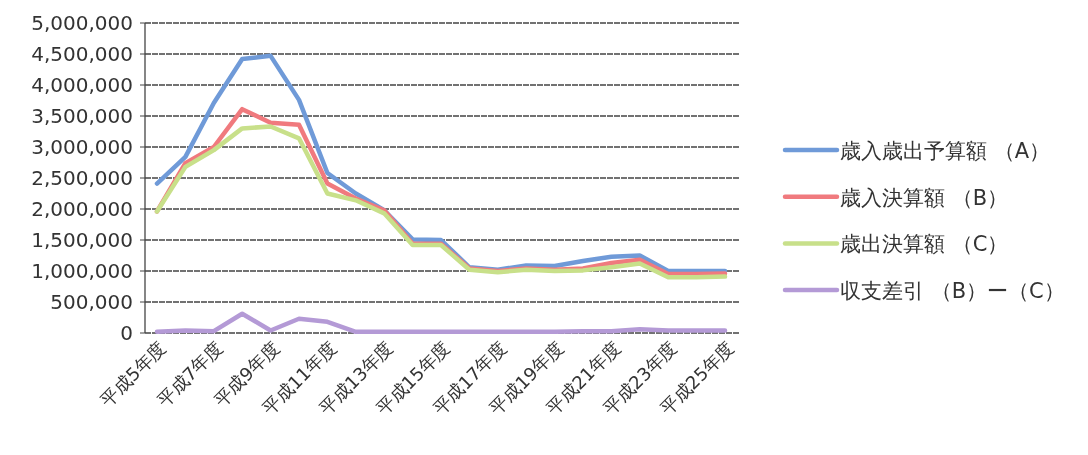 The height and width of the screenshot is (455, 1088). Describe the element at coordinates (82, 116) in the screenshot. I see `y-tick-label: 3,500,000` at that location.